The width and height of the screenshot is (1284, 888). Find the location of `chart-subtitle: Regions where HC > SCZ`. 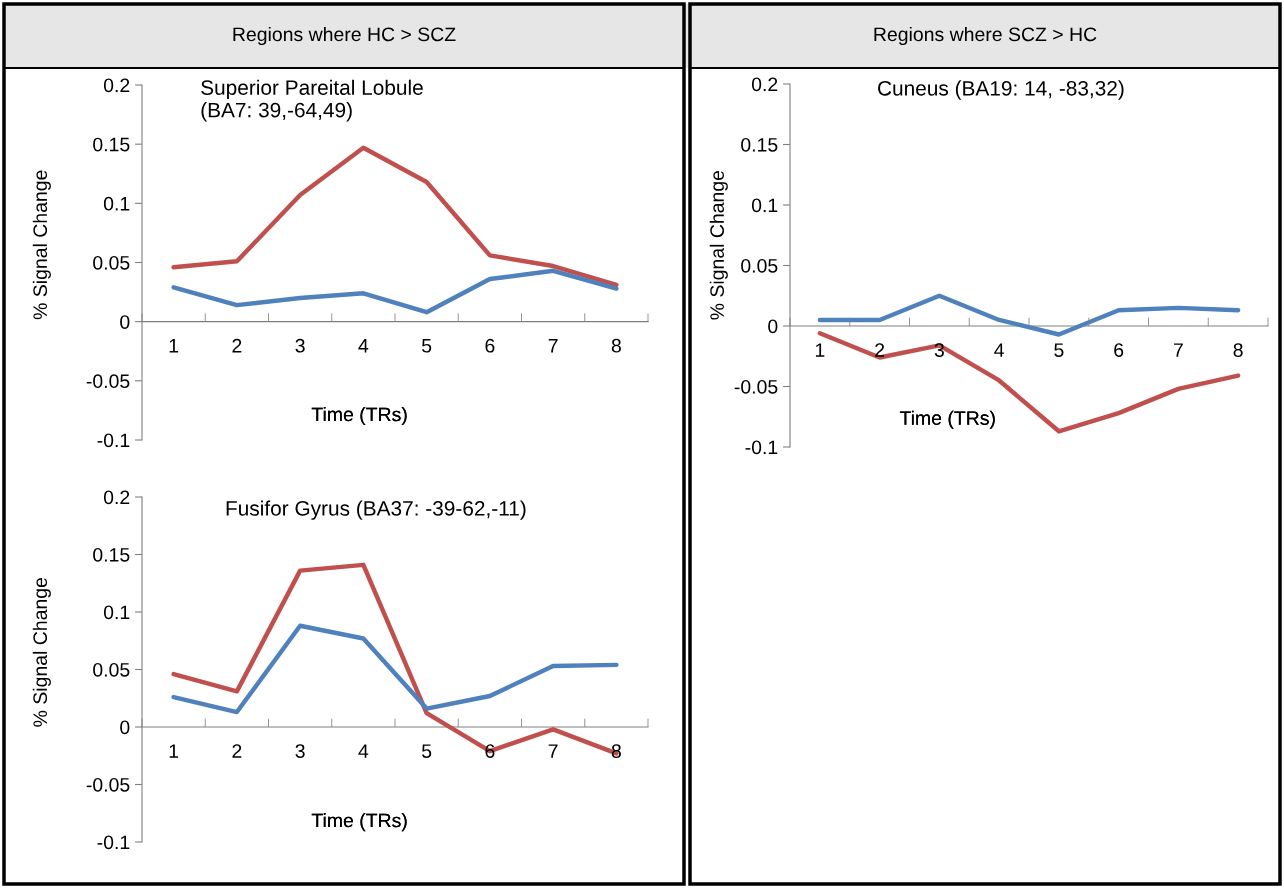

chart-subtitle: Regions where HC > SCZ is located at coordinates (344, 36).